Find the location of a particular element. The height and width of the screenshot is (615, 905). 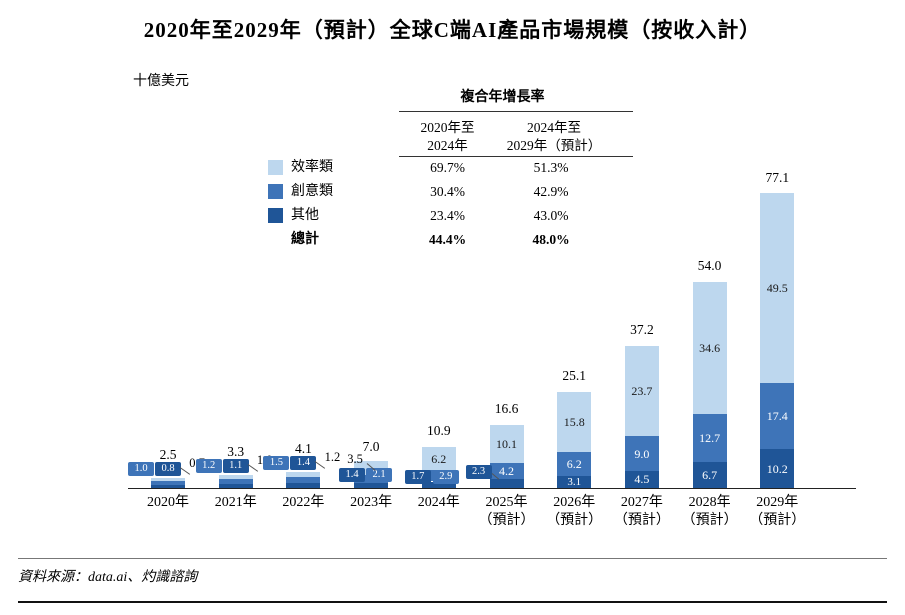

bar-segment-creative-2021 is located at coordinates (235, 481).